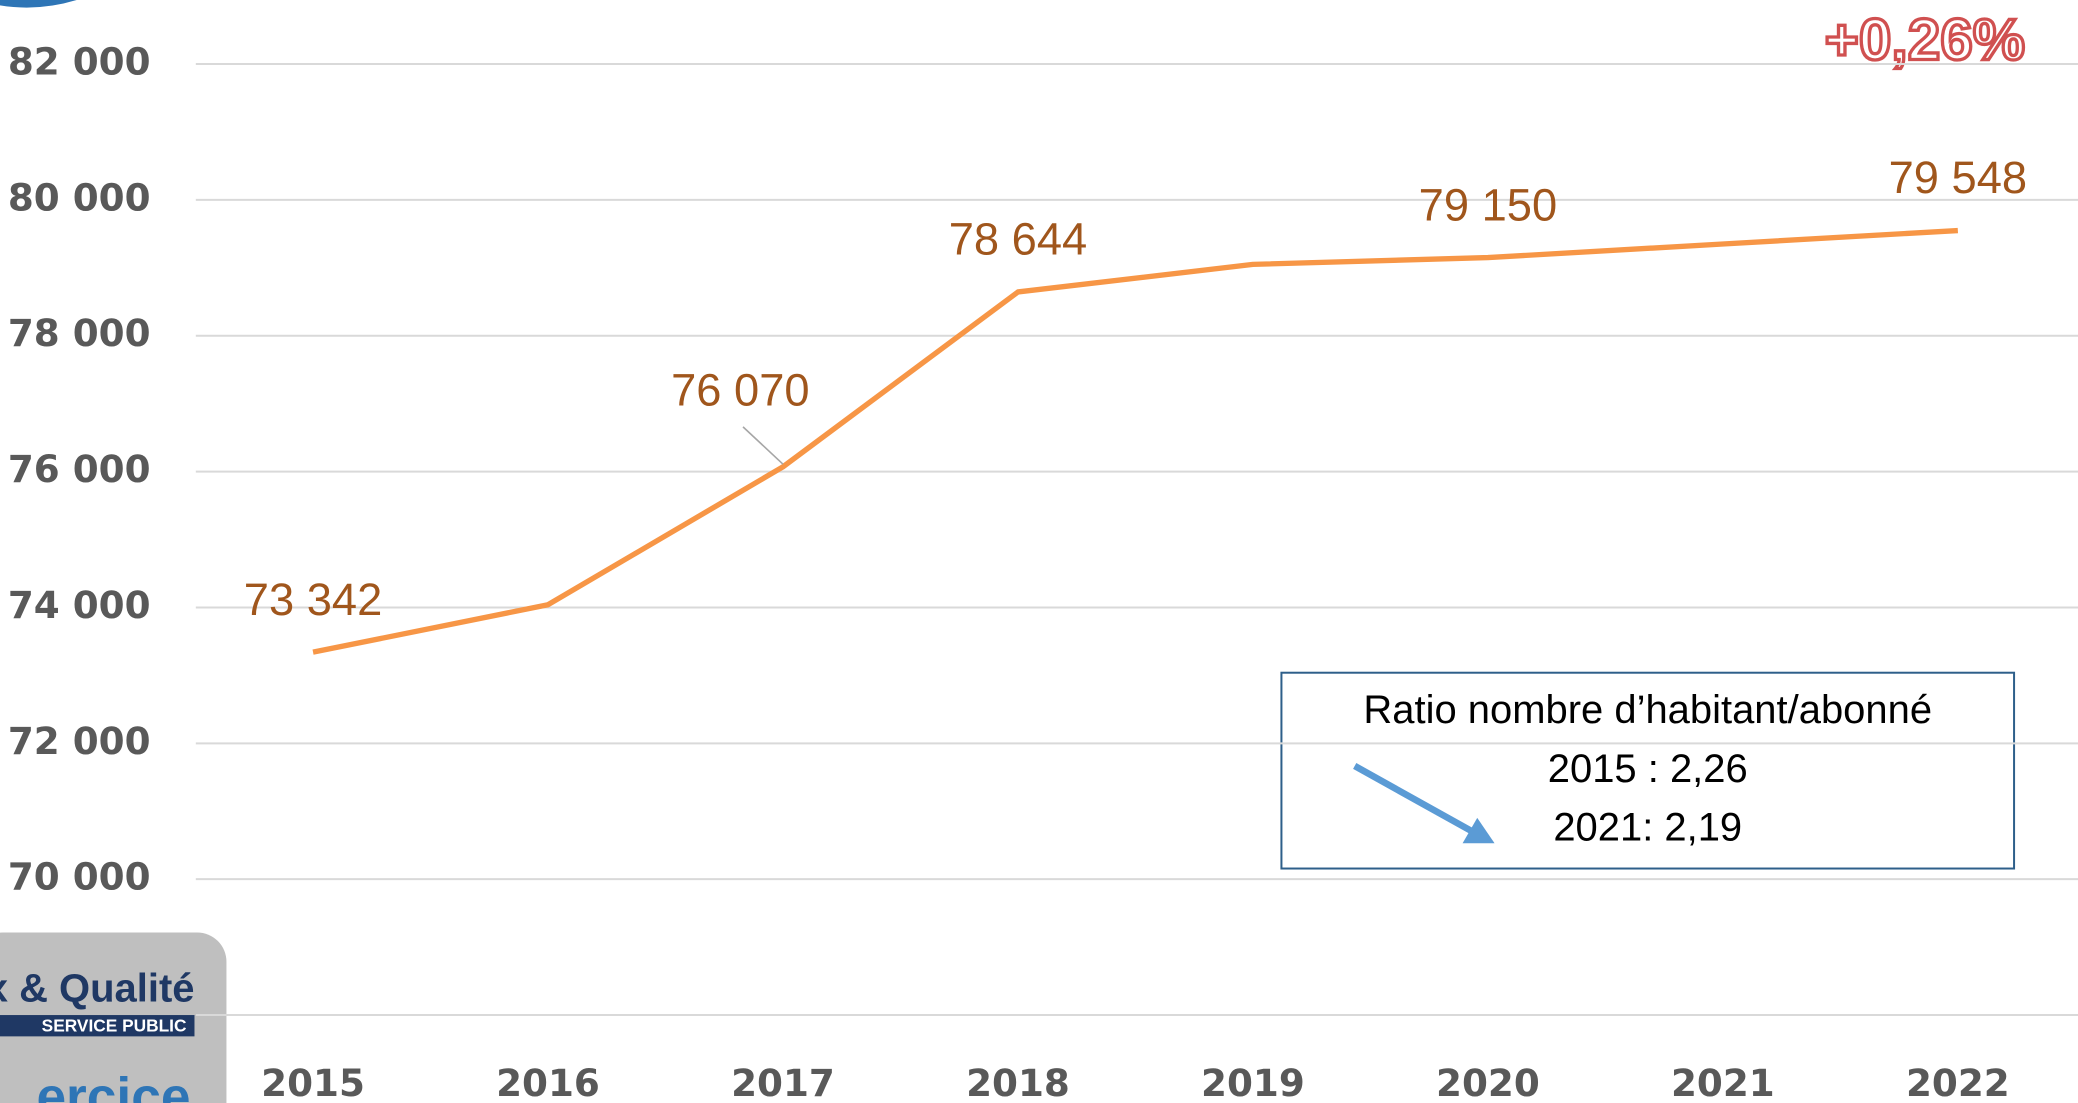  What do you see at coordinates (1958, 1082) in the screenshot?
I see `x-tick-label: 2022` at bounding box center [1958, 1082].